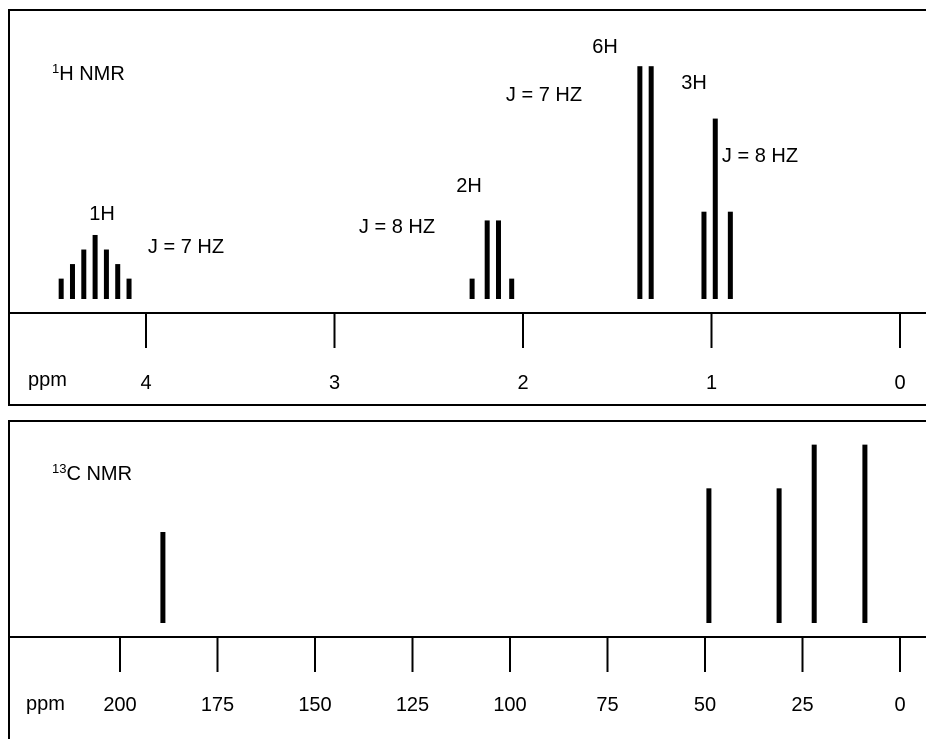 Image resolution: width=926 pixels, height=739 pixels. I want to click on c-tick-label: 100, so click(509, 705).